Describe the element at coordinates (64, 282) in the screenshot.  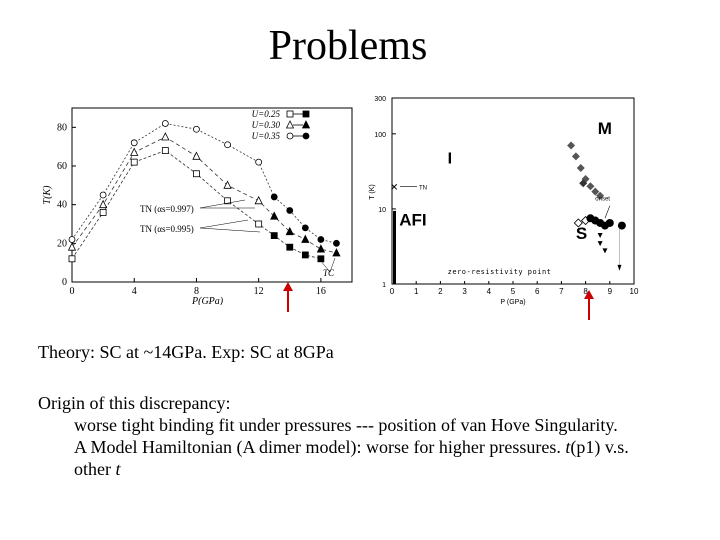
I see `y-tick-label: 0` at that location.